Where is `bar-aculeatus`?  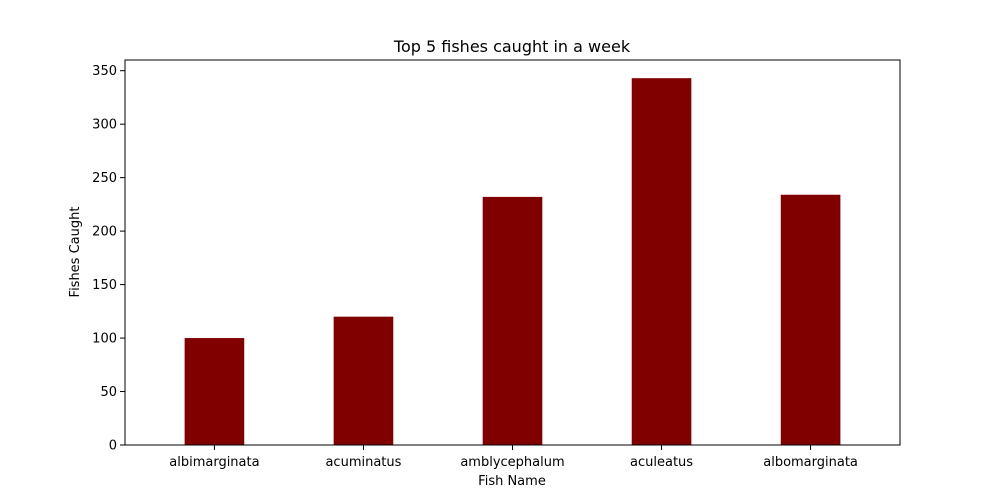
bar-aculeatus is located at coordinates (661, 262).